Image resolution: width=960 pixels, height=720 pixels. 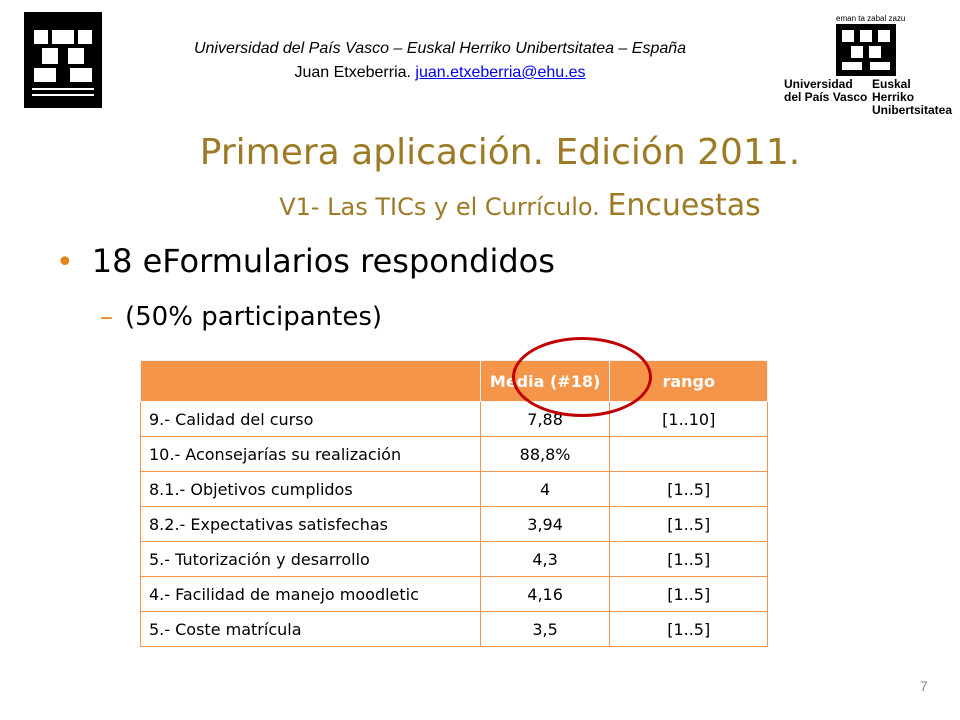 I want to click on slide-subtitle: V1- Las TICs y el Currículo. Encuestas, so click(x=500, y=205).